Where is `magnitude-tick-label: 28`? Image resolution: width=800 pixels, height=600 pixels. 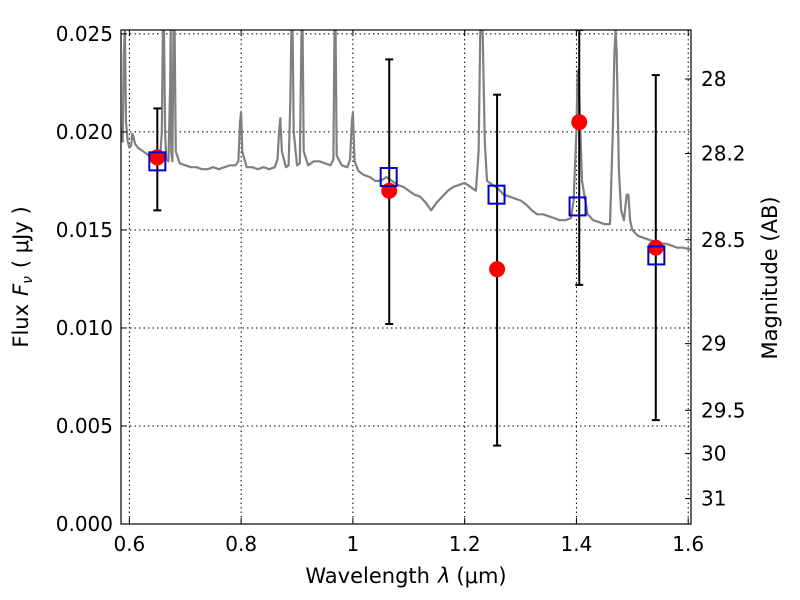
magnitude-tick-label: 28 is located at coordinates (713, 79).